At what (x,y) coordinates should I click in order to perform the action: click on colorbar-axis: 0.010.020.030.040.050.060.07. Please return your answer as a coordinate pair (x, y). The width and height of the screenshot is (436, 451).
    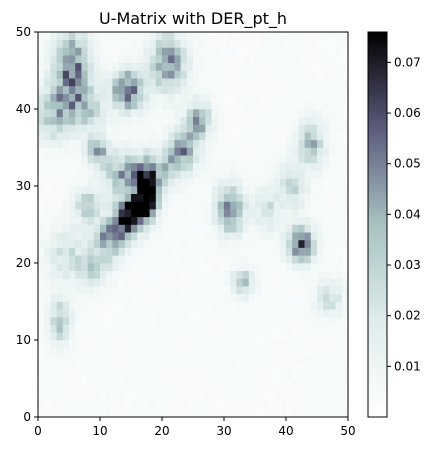
    Looking at the image, I should click on (404, 214).